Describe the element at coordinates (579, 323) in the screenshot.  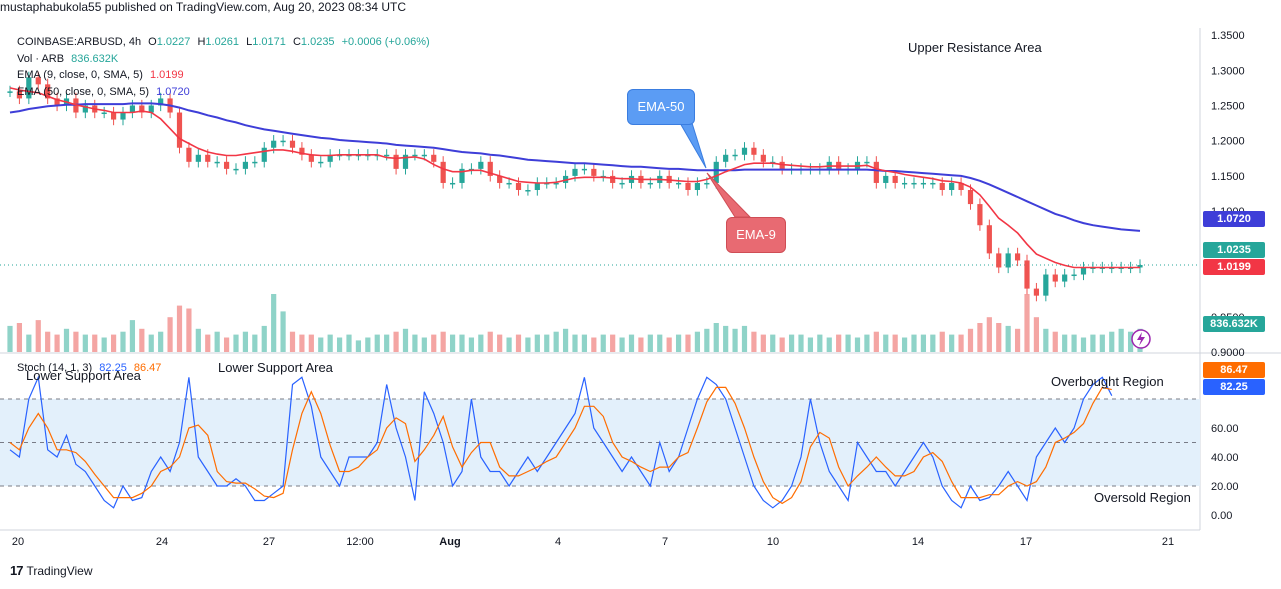
I see `volume-layer` at that location.